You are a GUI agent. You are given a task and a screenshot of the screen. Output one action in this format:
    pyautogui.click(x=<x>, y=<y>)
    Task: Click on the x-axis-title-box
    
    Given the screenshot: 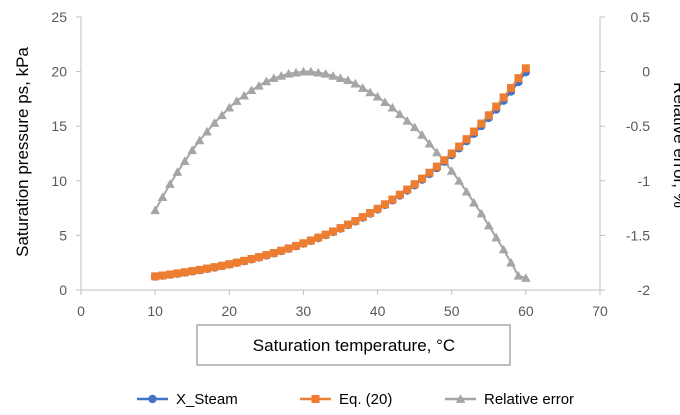 What is the action you would take?
    pyautogui.click(x=353, y=345)
    